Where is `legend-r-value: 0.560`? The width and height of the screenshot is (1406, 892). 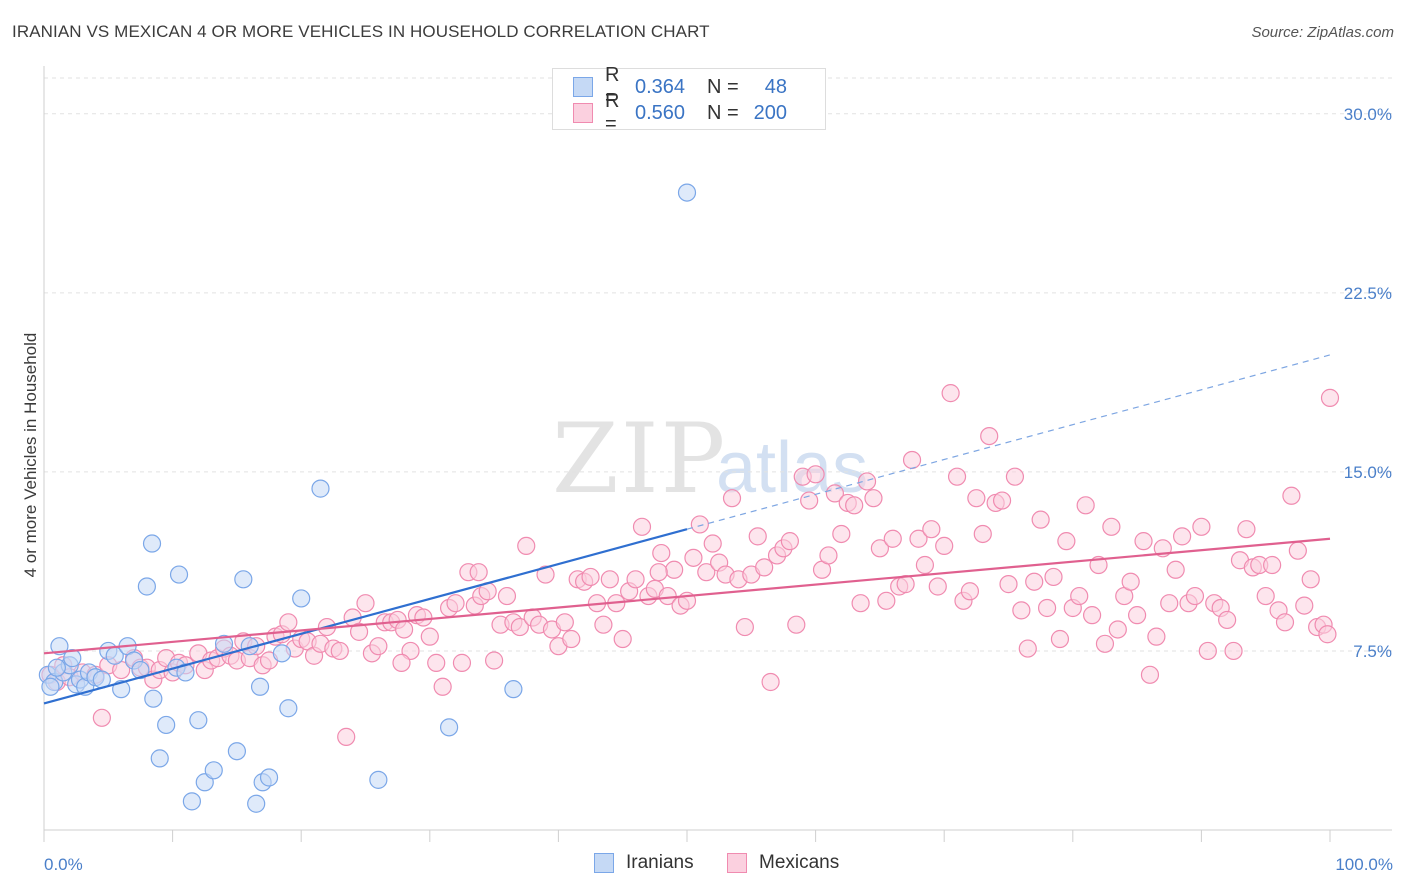 legend-r-value: 0.560 is located at coordinates (660, 112).